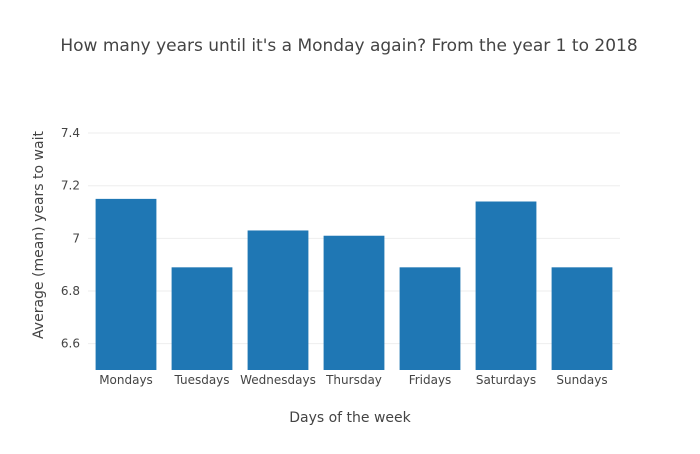 The height and width of the screenshot is (454, 700). Describe the element at coordinates (76, 238) in the screenshot. I see `y-tick-label: 7` at that location.